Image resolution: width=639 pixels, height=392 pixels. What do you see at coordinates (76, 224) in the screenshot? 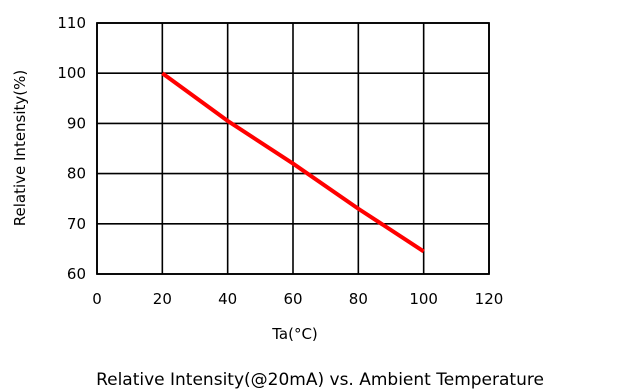
I see `y-tick-label-1: 70` at bounding box center [76, 224].